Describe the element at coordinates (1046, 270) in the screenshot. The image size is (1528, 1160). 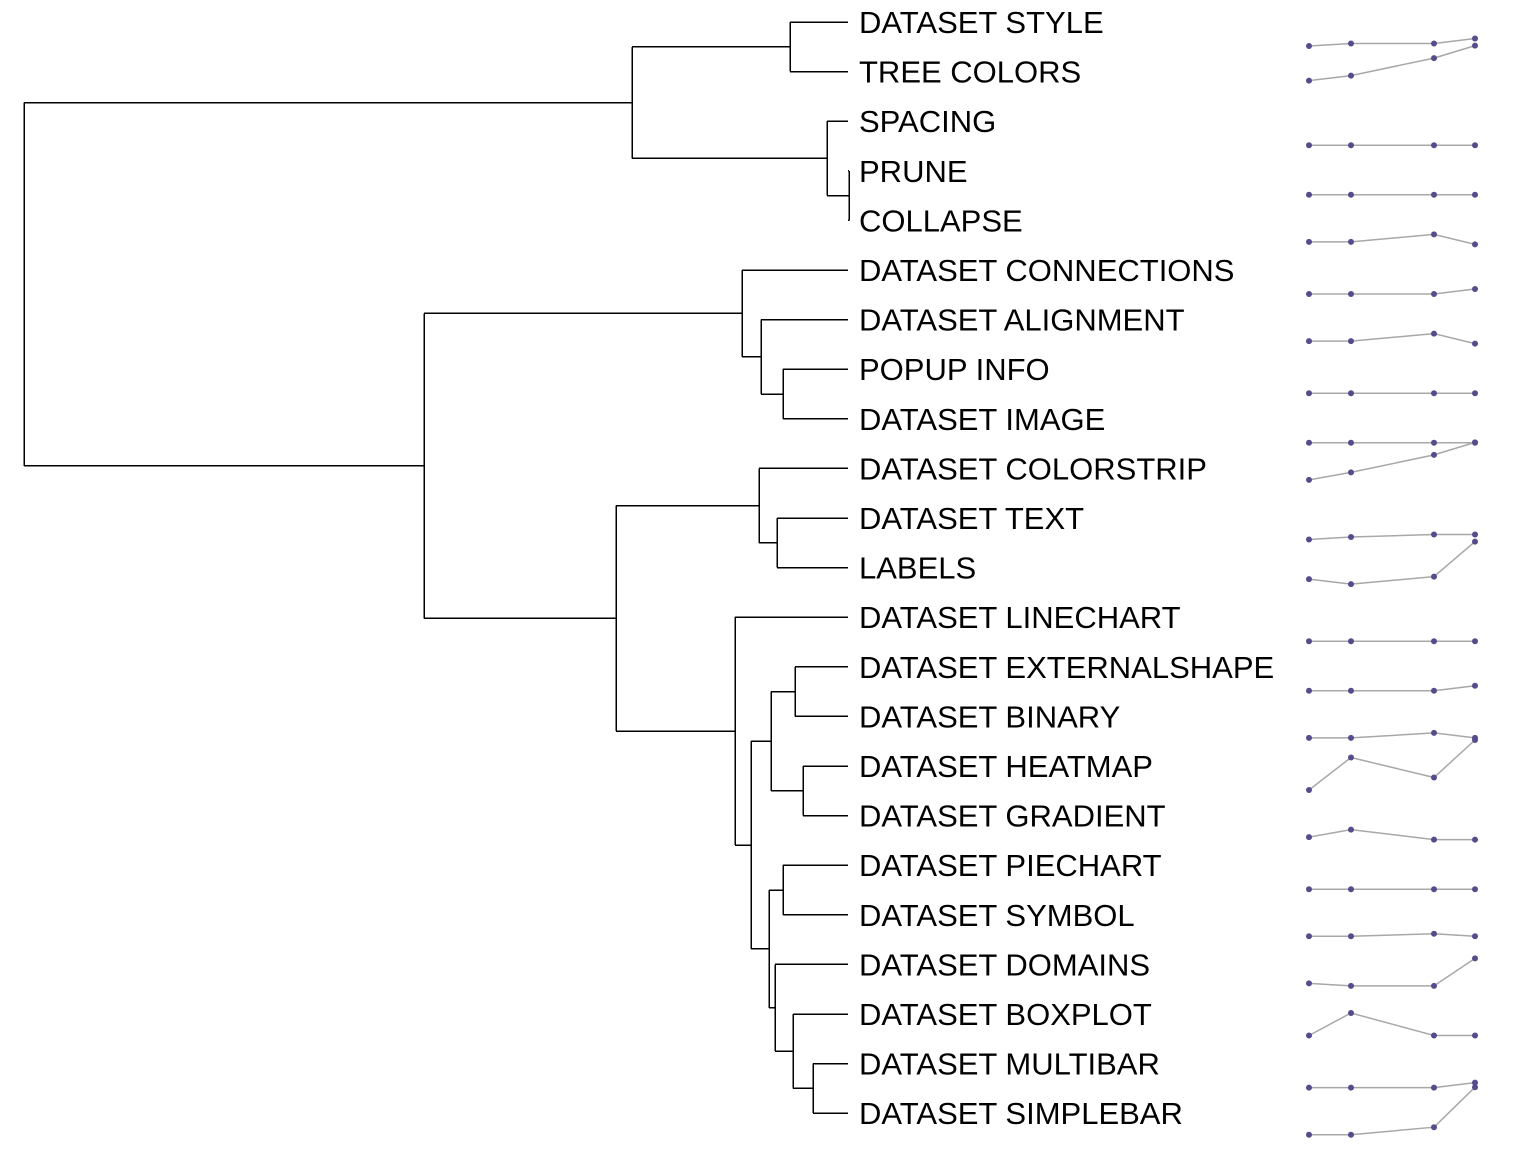
I see `leaf-label: DATASET CONNECTIONS` at that location.